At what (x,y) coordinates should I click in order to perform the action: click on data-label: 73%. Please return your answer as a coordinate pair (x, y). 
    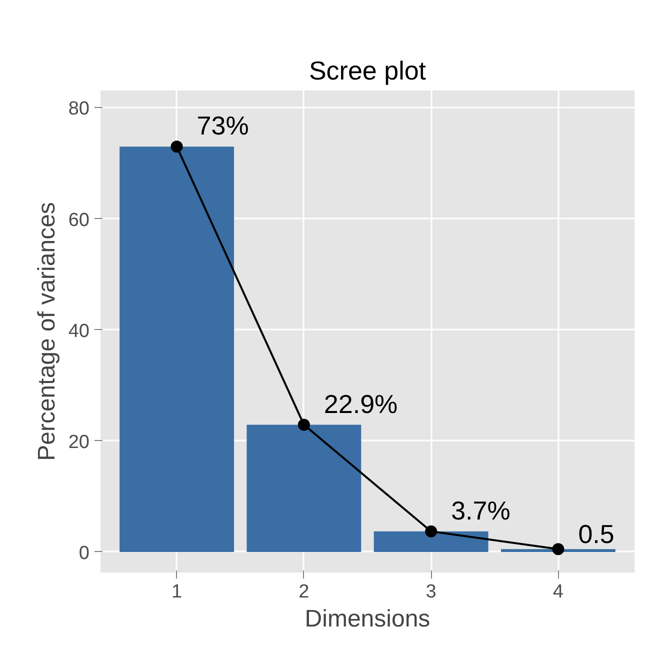
    Looking at the image, I should click on (222, 125).